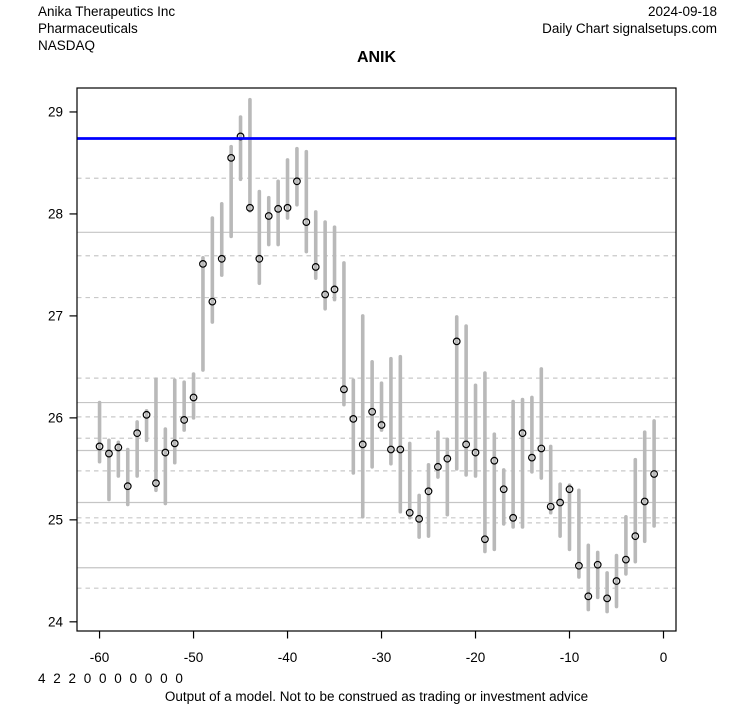 The image size is (753, 708). I want to click on x-axis: -60 -50 -40 -30 -20 -10 0, so click(378, 648).